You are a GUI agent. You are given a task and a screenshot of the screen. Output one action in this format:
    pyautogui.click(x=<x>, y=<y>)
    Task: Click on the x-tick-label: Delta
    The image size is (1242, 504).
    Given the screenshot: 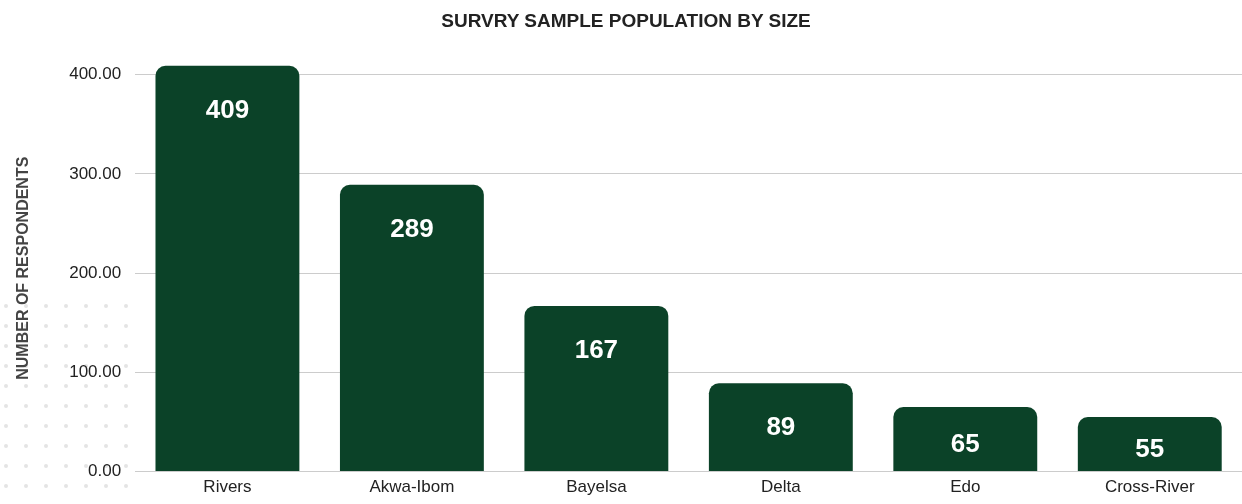 What is the action you would take?
    pyautogui.click(x=781, y=487)
    